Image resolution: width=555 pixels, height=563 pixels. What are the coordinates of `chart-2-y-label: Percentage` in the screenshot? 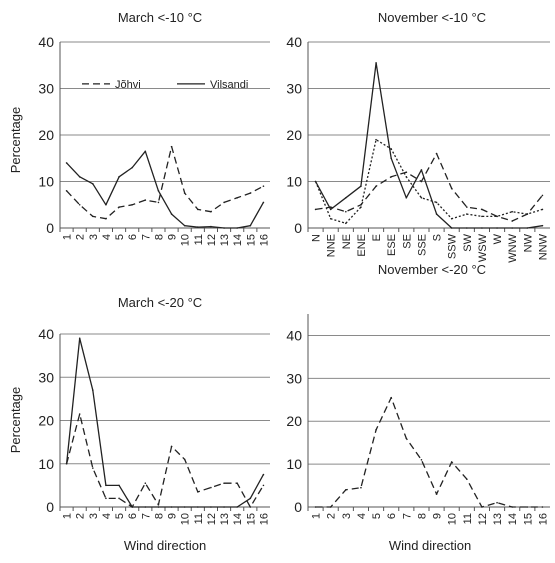 It's located at (15, 420).